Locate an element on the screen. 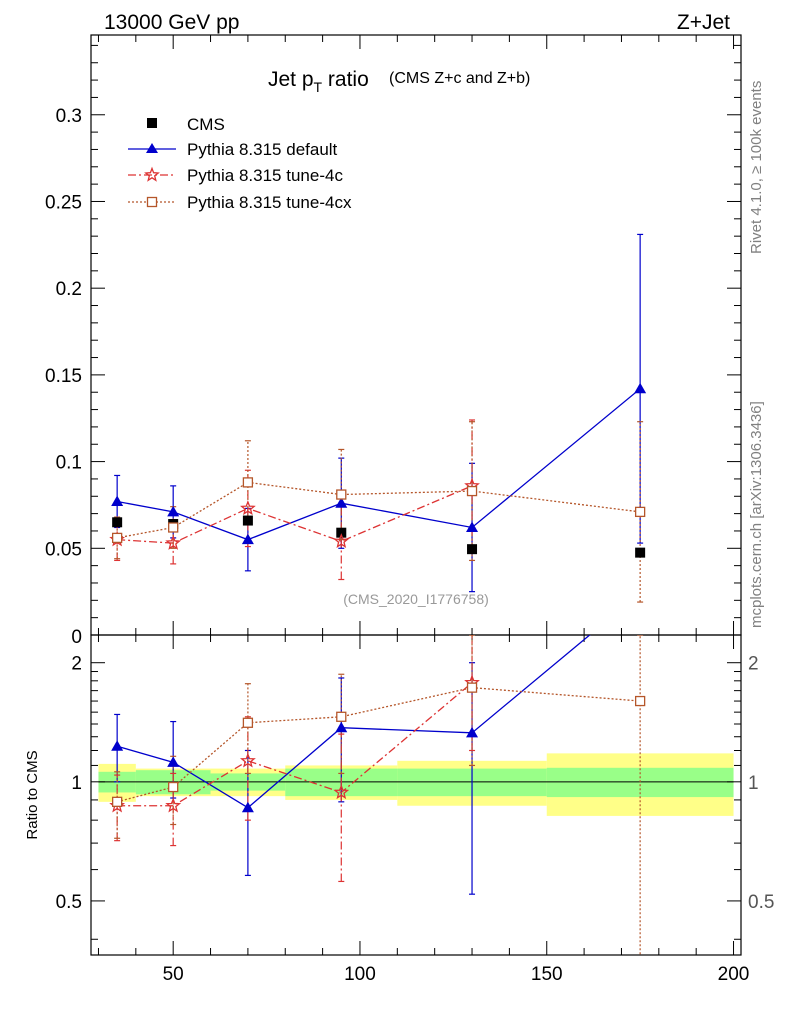 The height and width of the screenshot is (1024, 786). ratio-y-tick-label: 0.5 is located at coordinates (69, 902).